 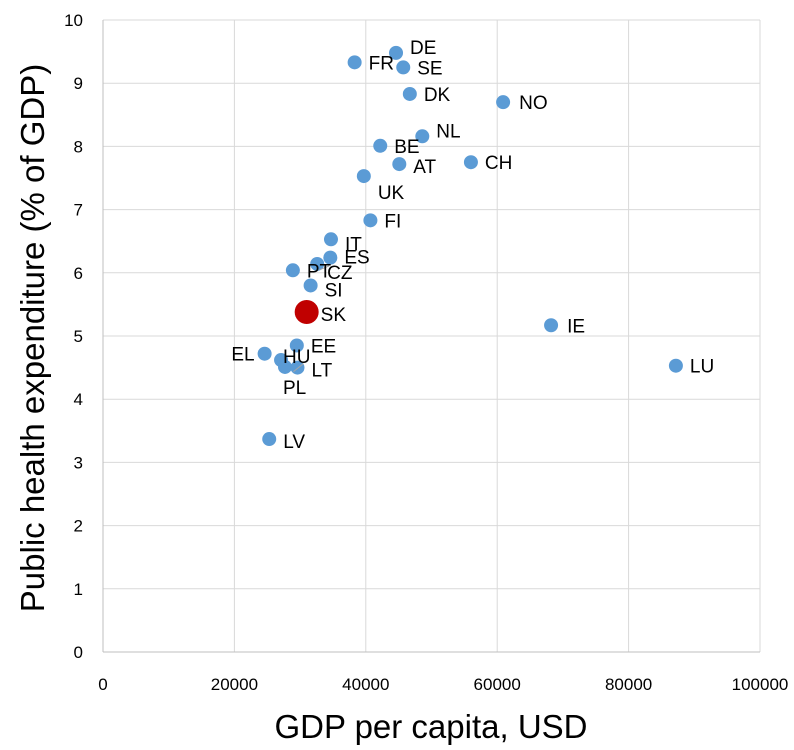 What do you see at coordinates (429, 68) in the screenshot?
I see `point-label: SE` at bounding box center [429, 68].